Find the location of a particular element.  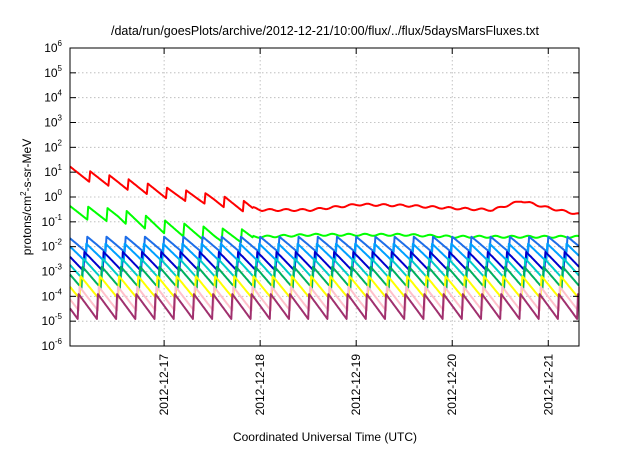

x-tick-label: 2012-12-21 is located at coordinates (548, 385).